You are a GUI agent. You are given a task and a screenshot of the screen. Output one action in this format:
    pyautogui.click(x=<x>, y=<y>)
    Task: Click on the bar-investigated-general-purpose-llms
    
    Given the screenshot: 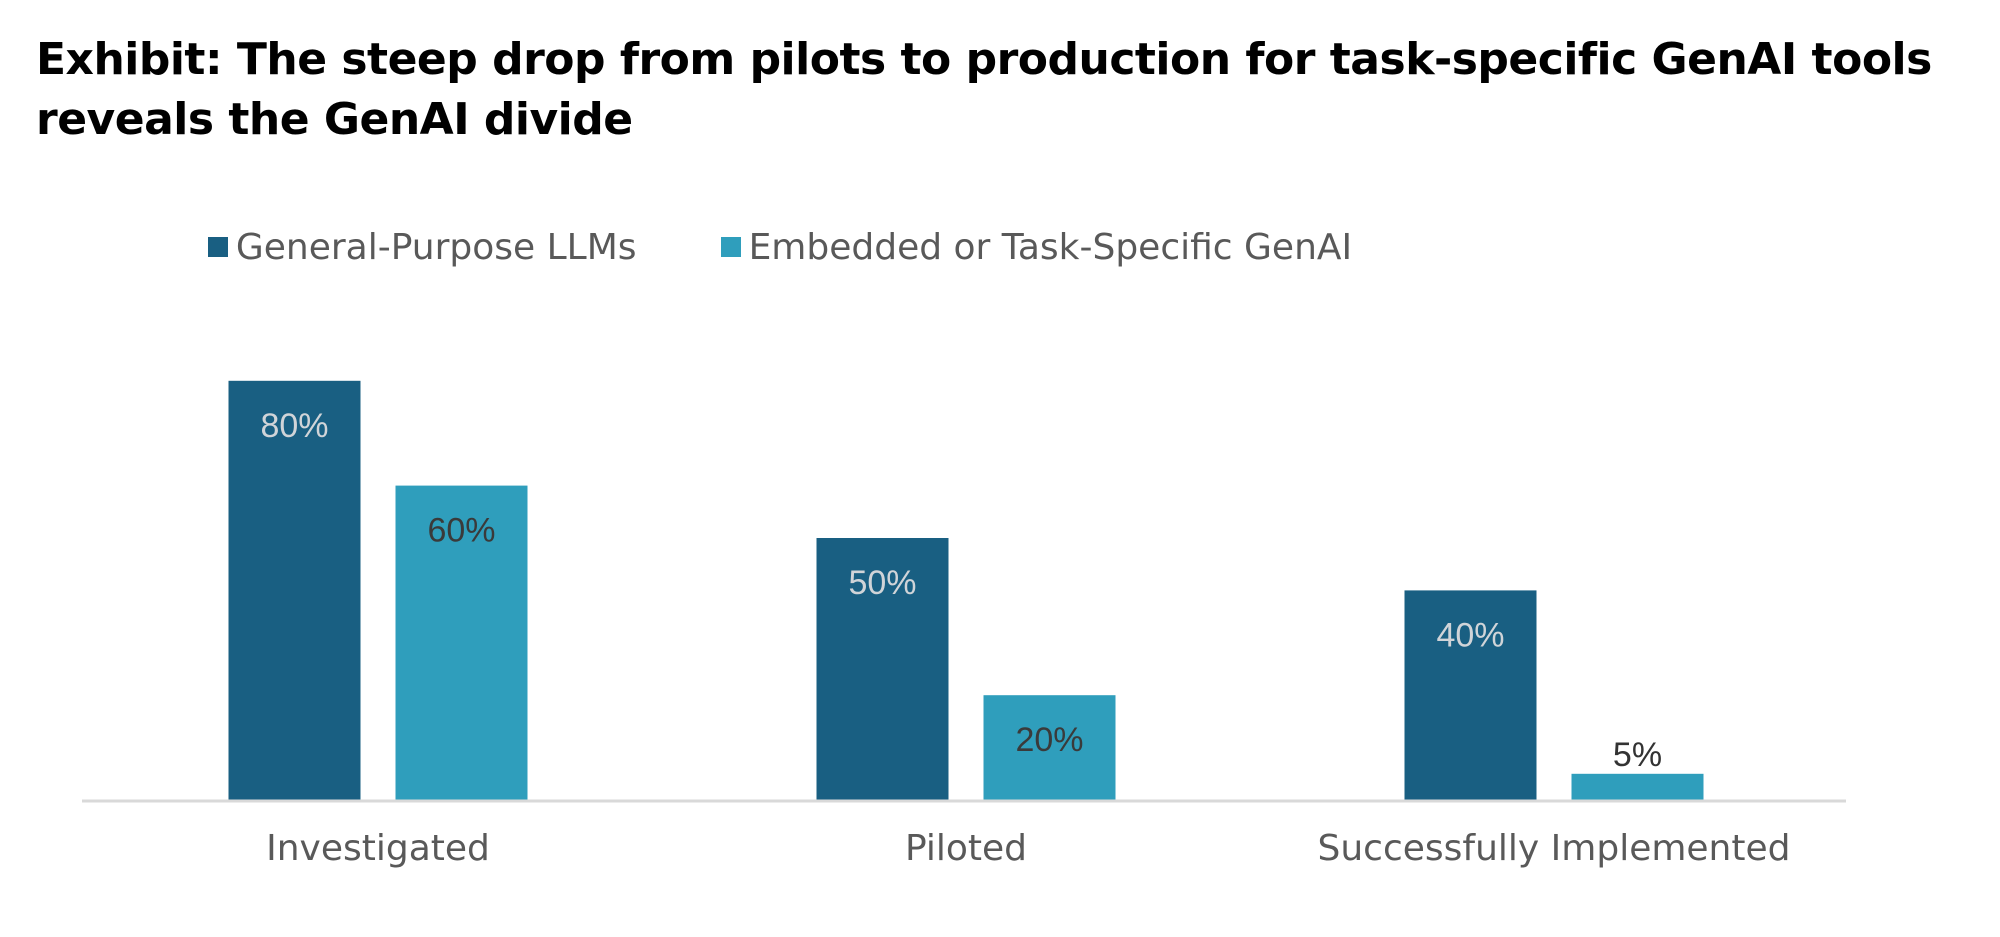 What is the action you would take?
    pyautogui.click(x=294, y=590)
    